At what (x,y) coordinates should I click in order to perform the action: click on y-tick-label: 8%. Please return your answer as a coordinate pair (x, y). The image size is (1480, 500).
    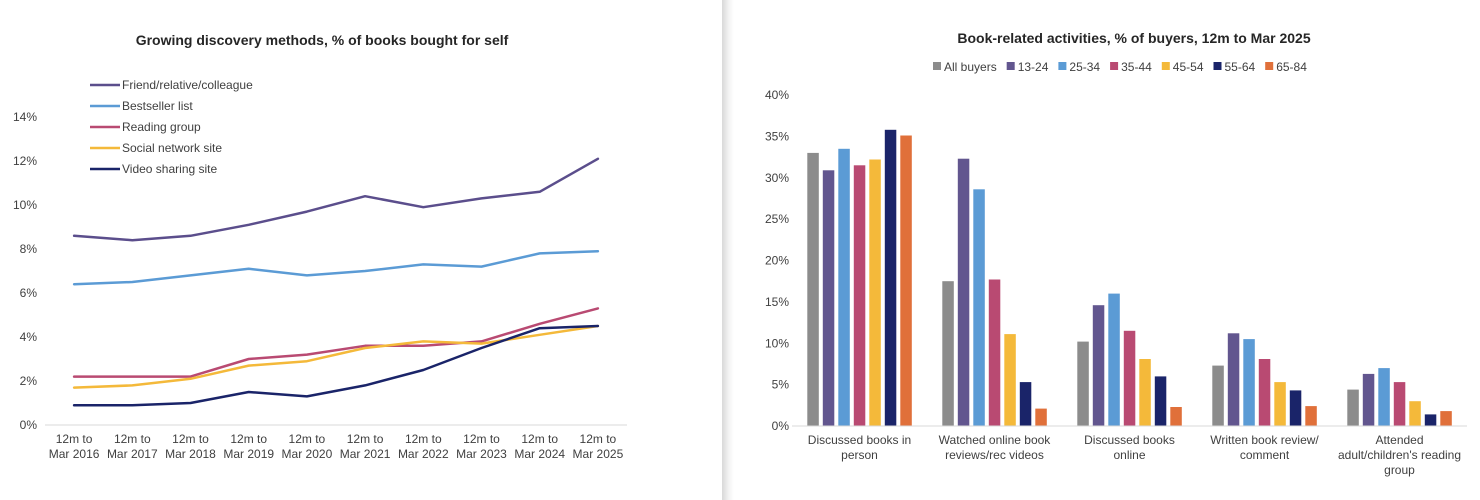
    Looking at the image, I should click on (29, 249).